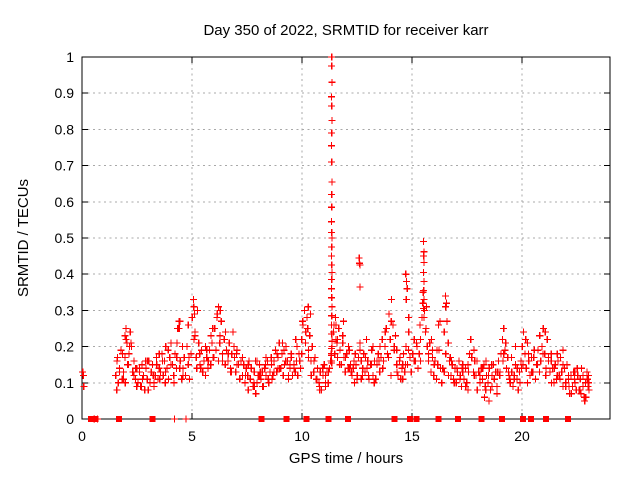  I want to click on x-tick-label: 20, so click(522, 436).